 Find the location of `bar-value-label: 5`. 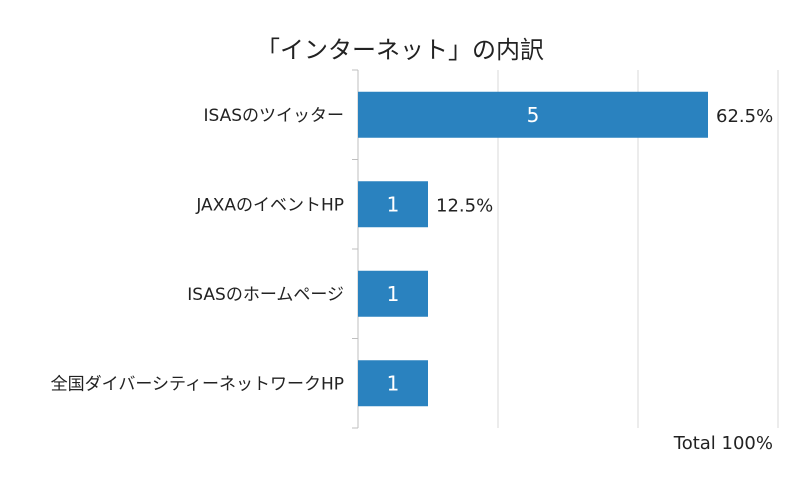

bar-value-label: 5 is located at coordinates (533, 115).